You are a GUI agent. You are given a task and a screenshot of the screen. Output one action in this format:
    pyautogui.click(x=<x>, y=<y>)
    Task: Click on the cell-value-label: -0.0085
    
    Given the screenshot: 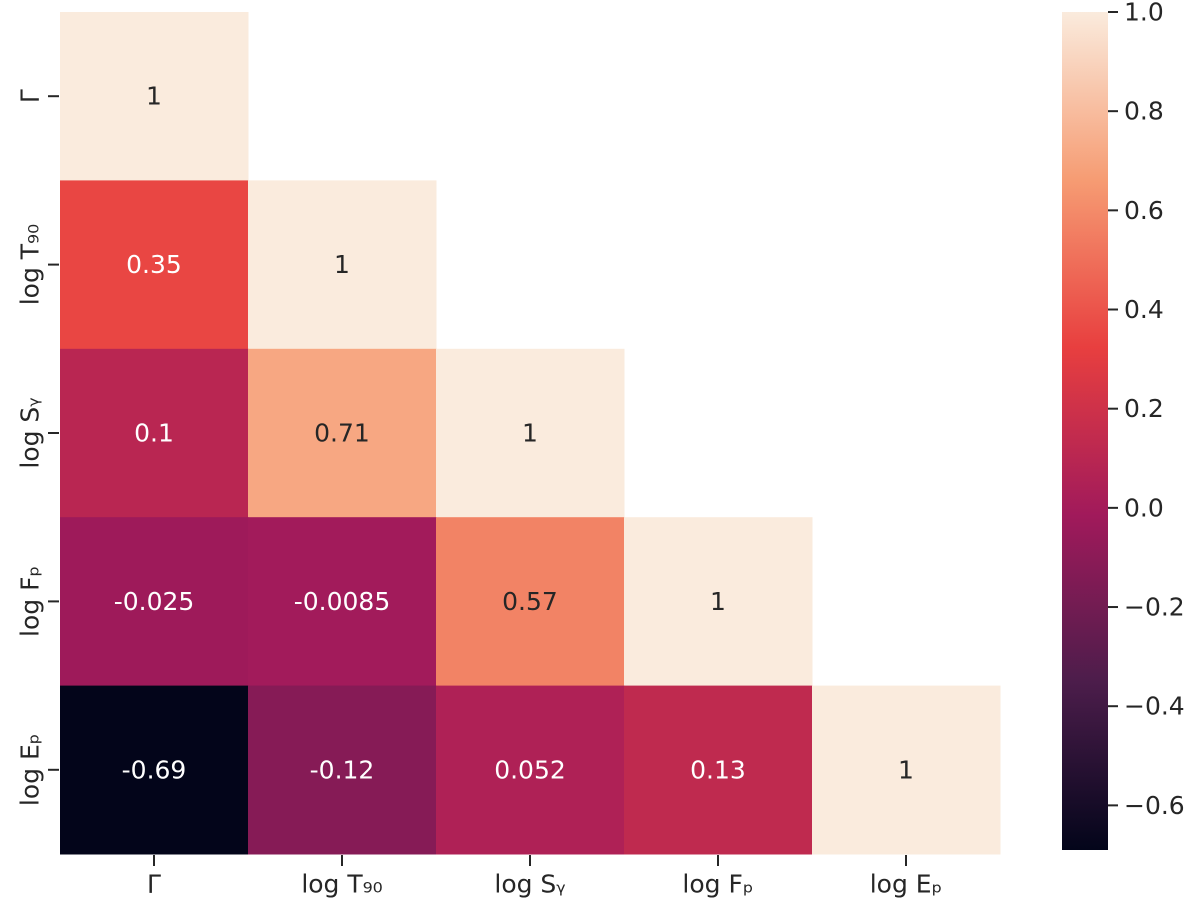 What is the action you would take?
    pyautogui.click(x=342, y=601)
    